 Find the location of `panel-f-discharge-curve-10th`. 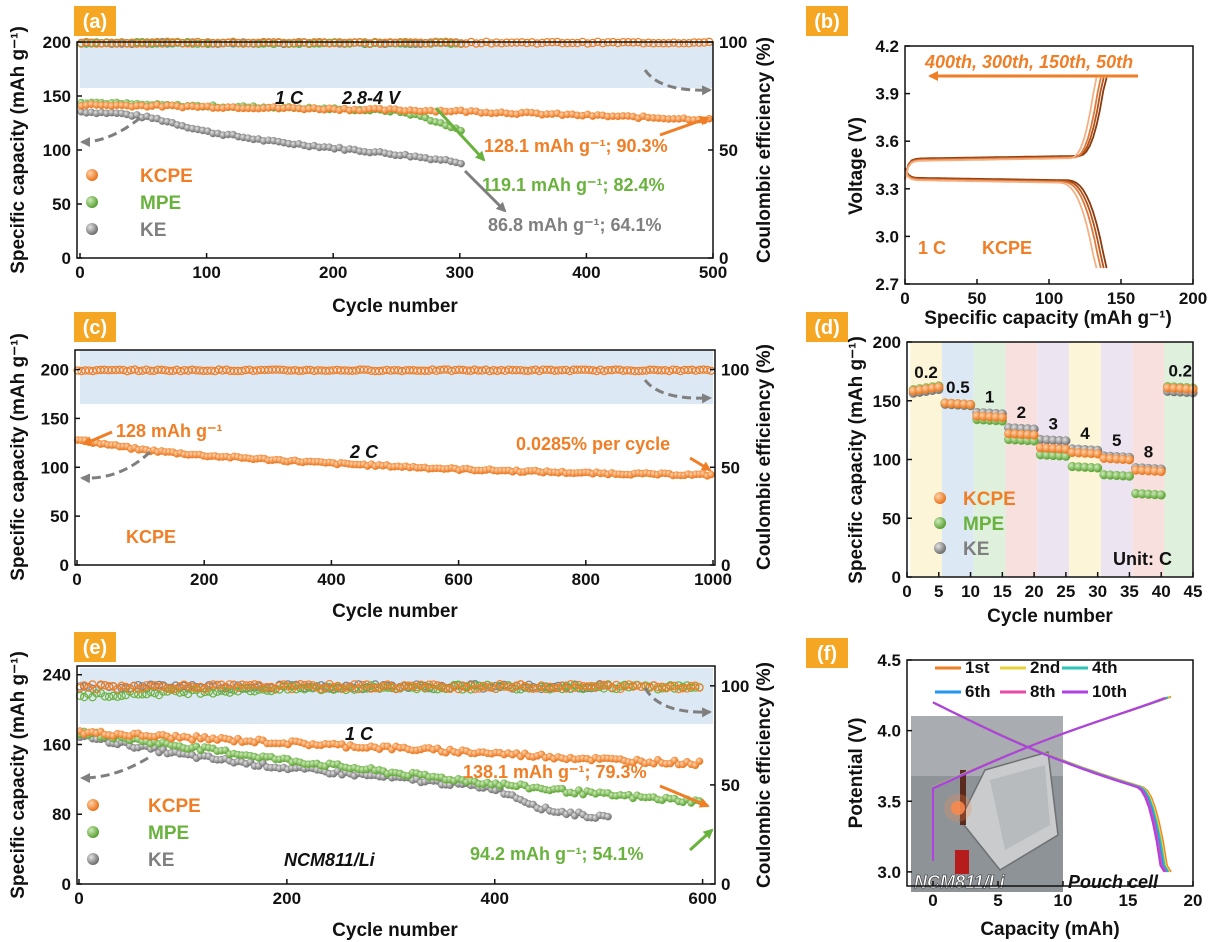

panel-f-discharge-curve-10th is located at coordinates (1049, 787).